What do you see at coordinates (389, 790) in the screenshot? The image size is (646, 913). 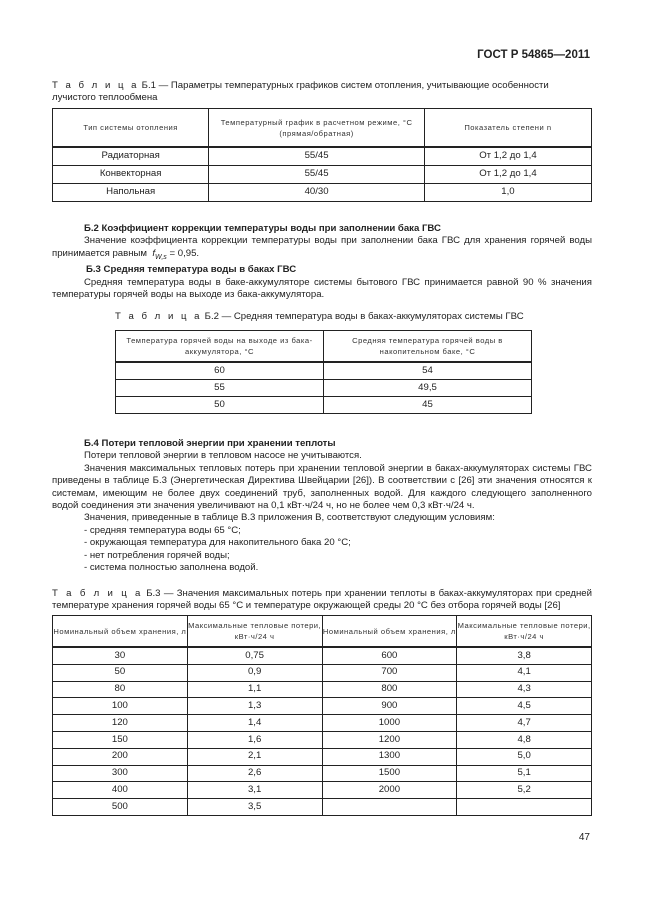 I see `table-cell: 2000` at bounding box center [389, 790].